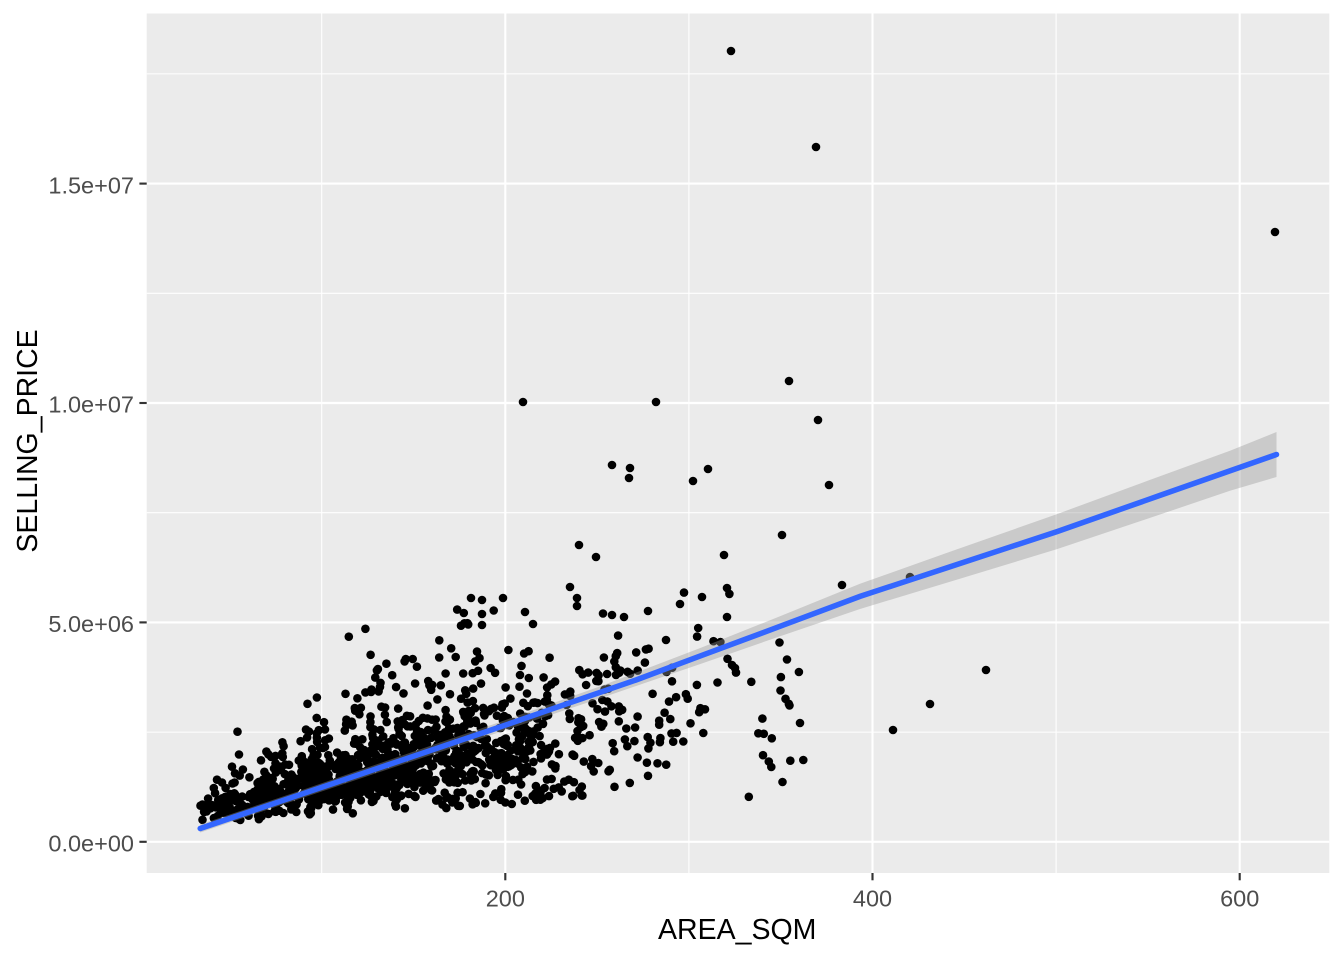 This screenshot has width=1344, height=965. Describe the element at coordinates (505, 898) in the screenshot. I see `svg-text: 200` at that location.